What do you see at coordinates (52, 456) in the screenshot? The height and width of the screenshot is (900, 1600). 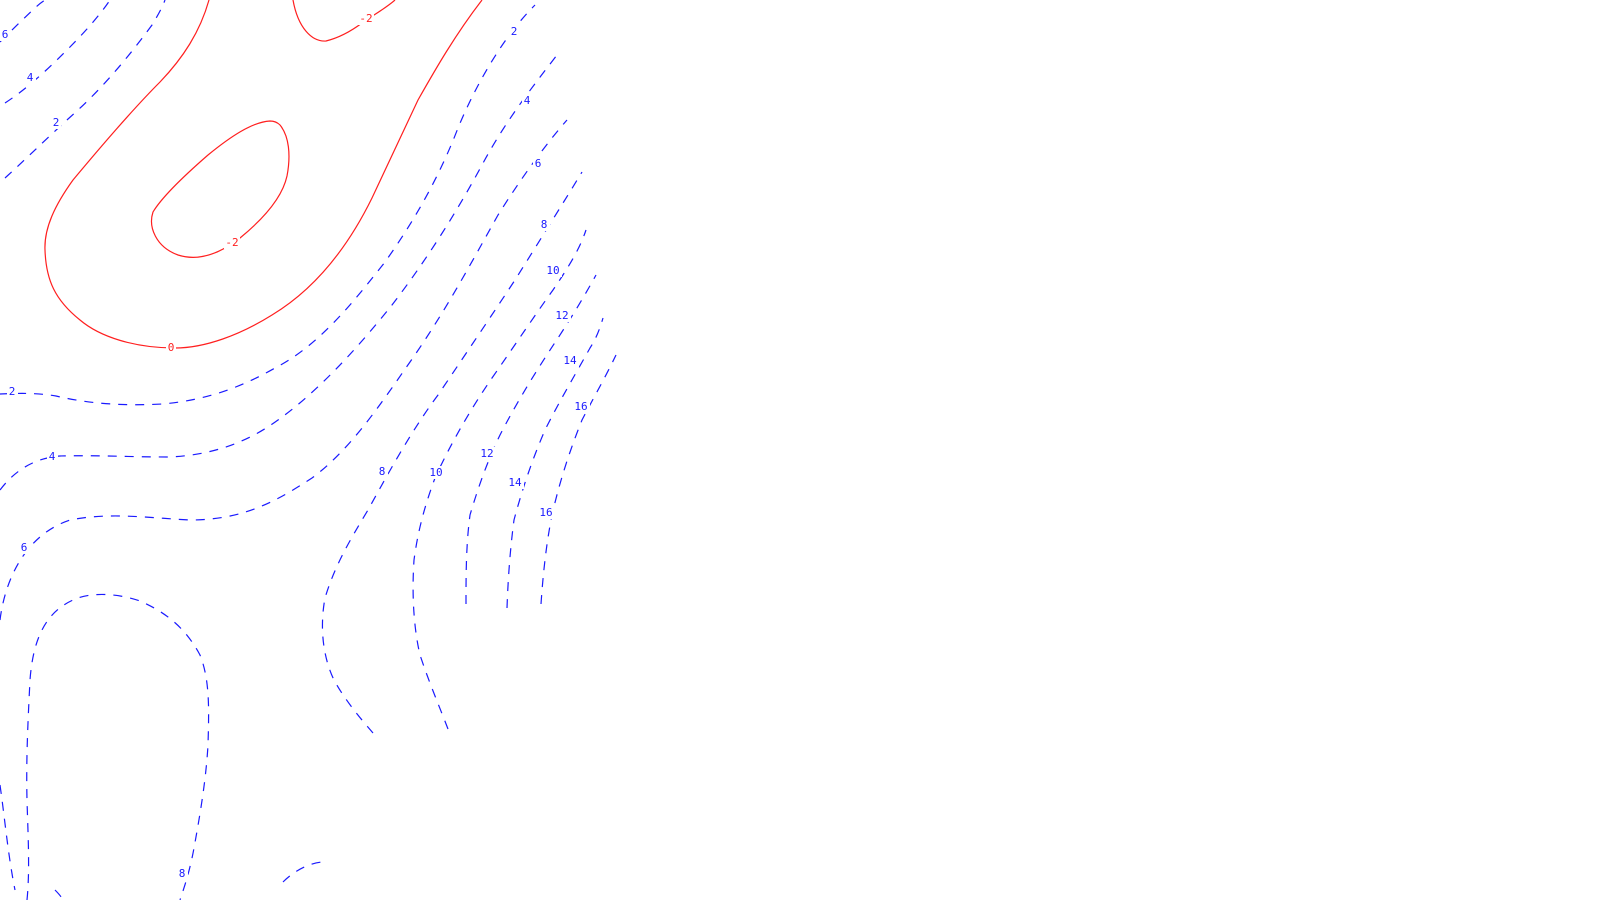 I see `contour-label-pos4-diag-left: 4` at bounding box center [52, 456].